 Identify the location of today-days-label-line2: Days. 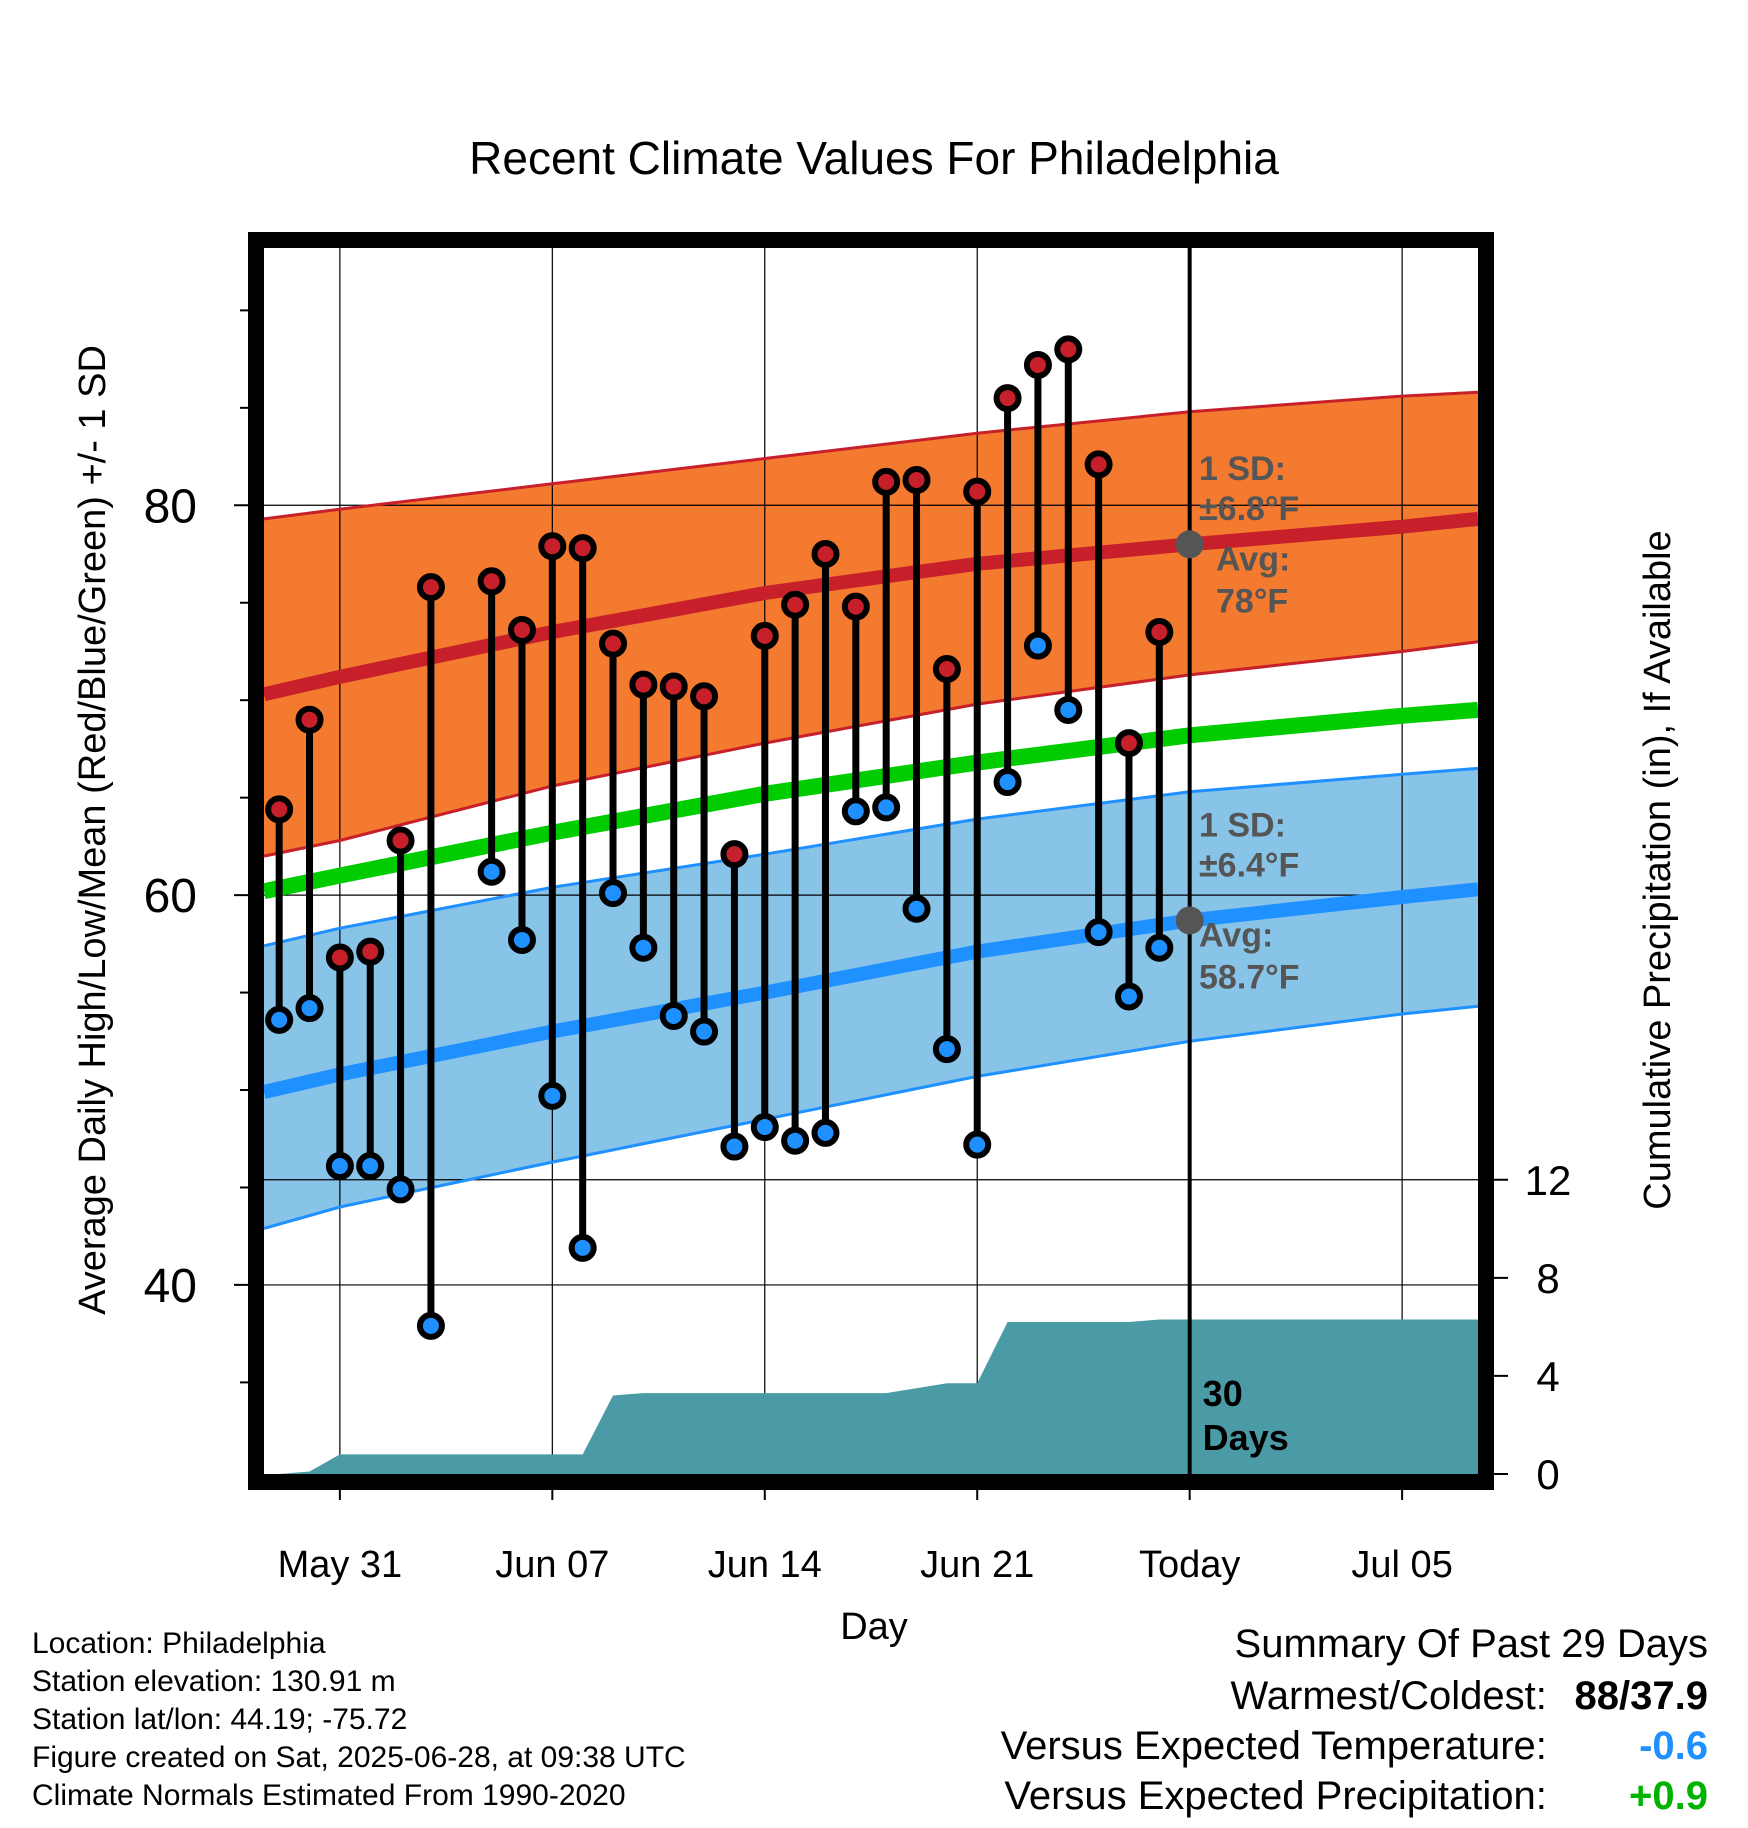
(1246, 1437).